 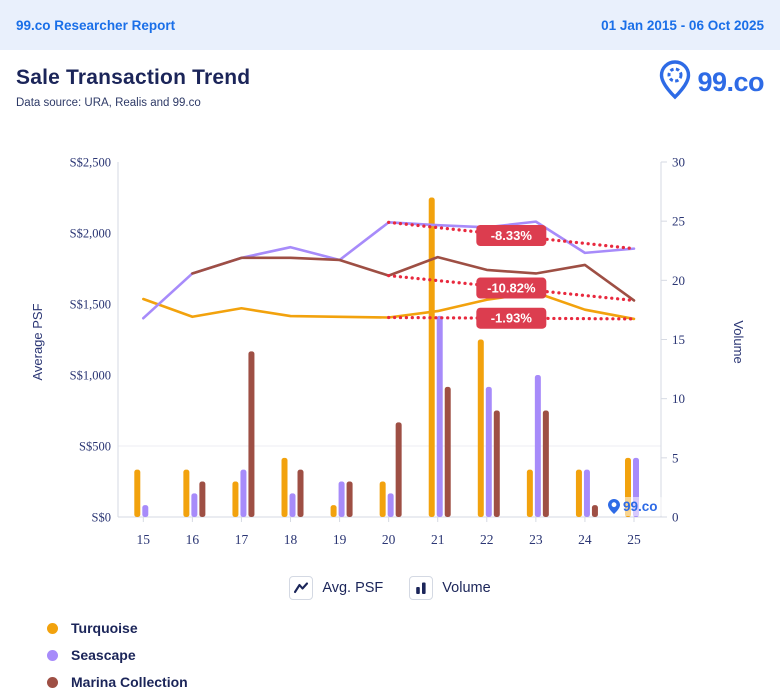 What do you see at coordinates (389, 539) in the screenshot?
I see `year-tick-label: 20` at bounding box center [389, 539].